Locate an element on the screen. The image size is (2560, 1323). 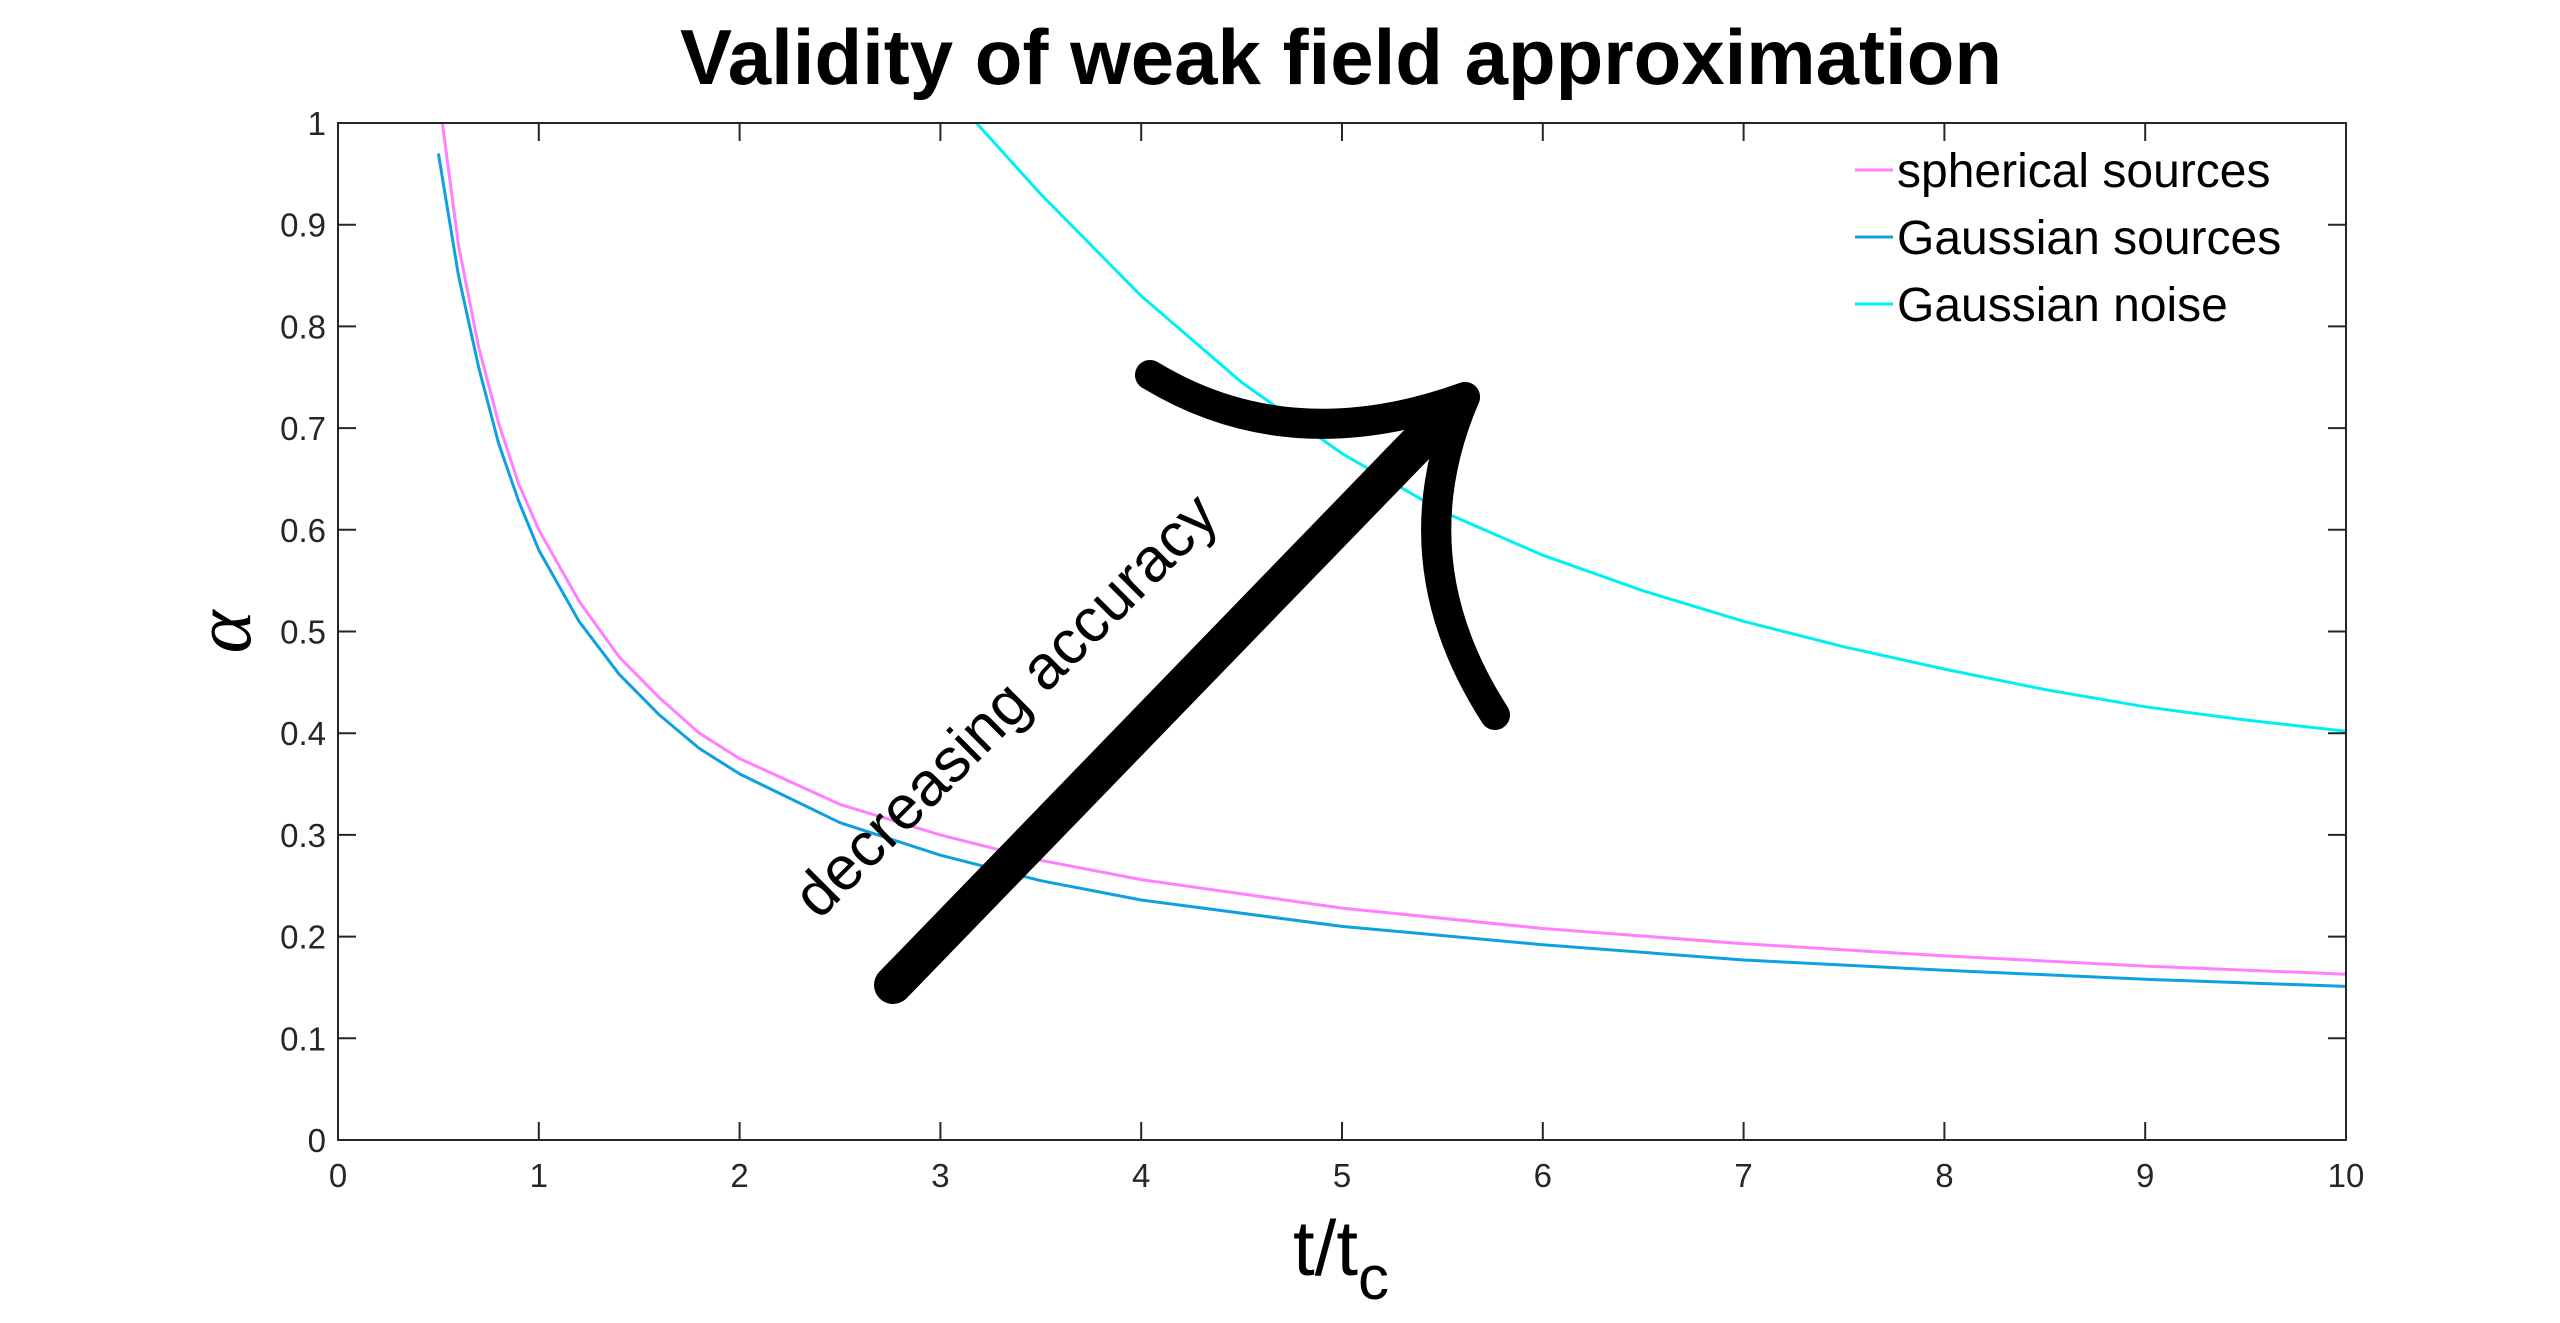
x-axis-label: t/tc is located at coordinates (1341, 1258).